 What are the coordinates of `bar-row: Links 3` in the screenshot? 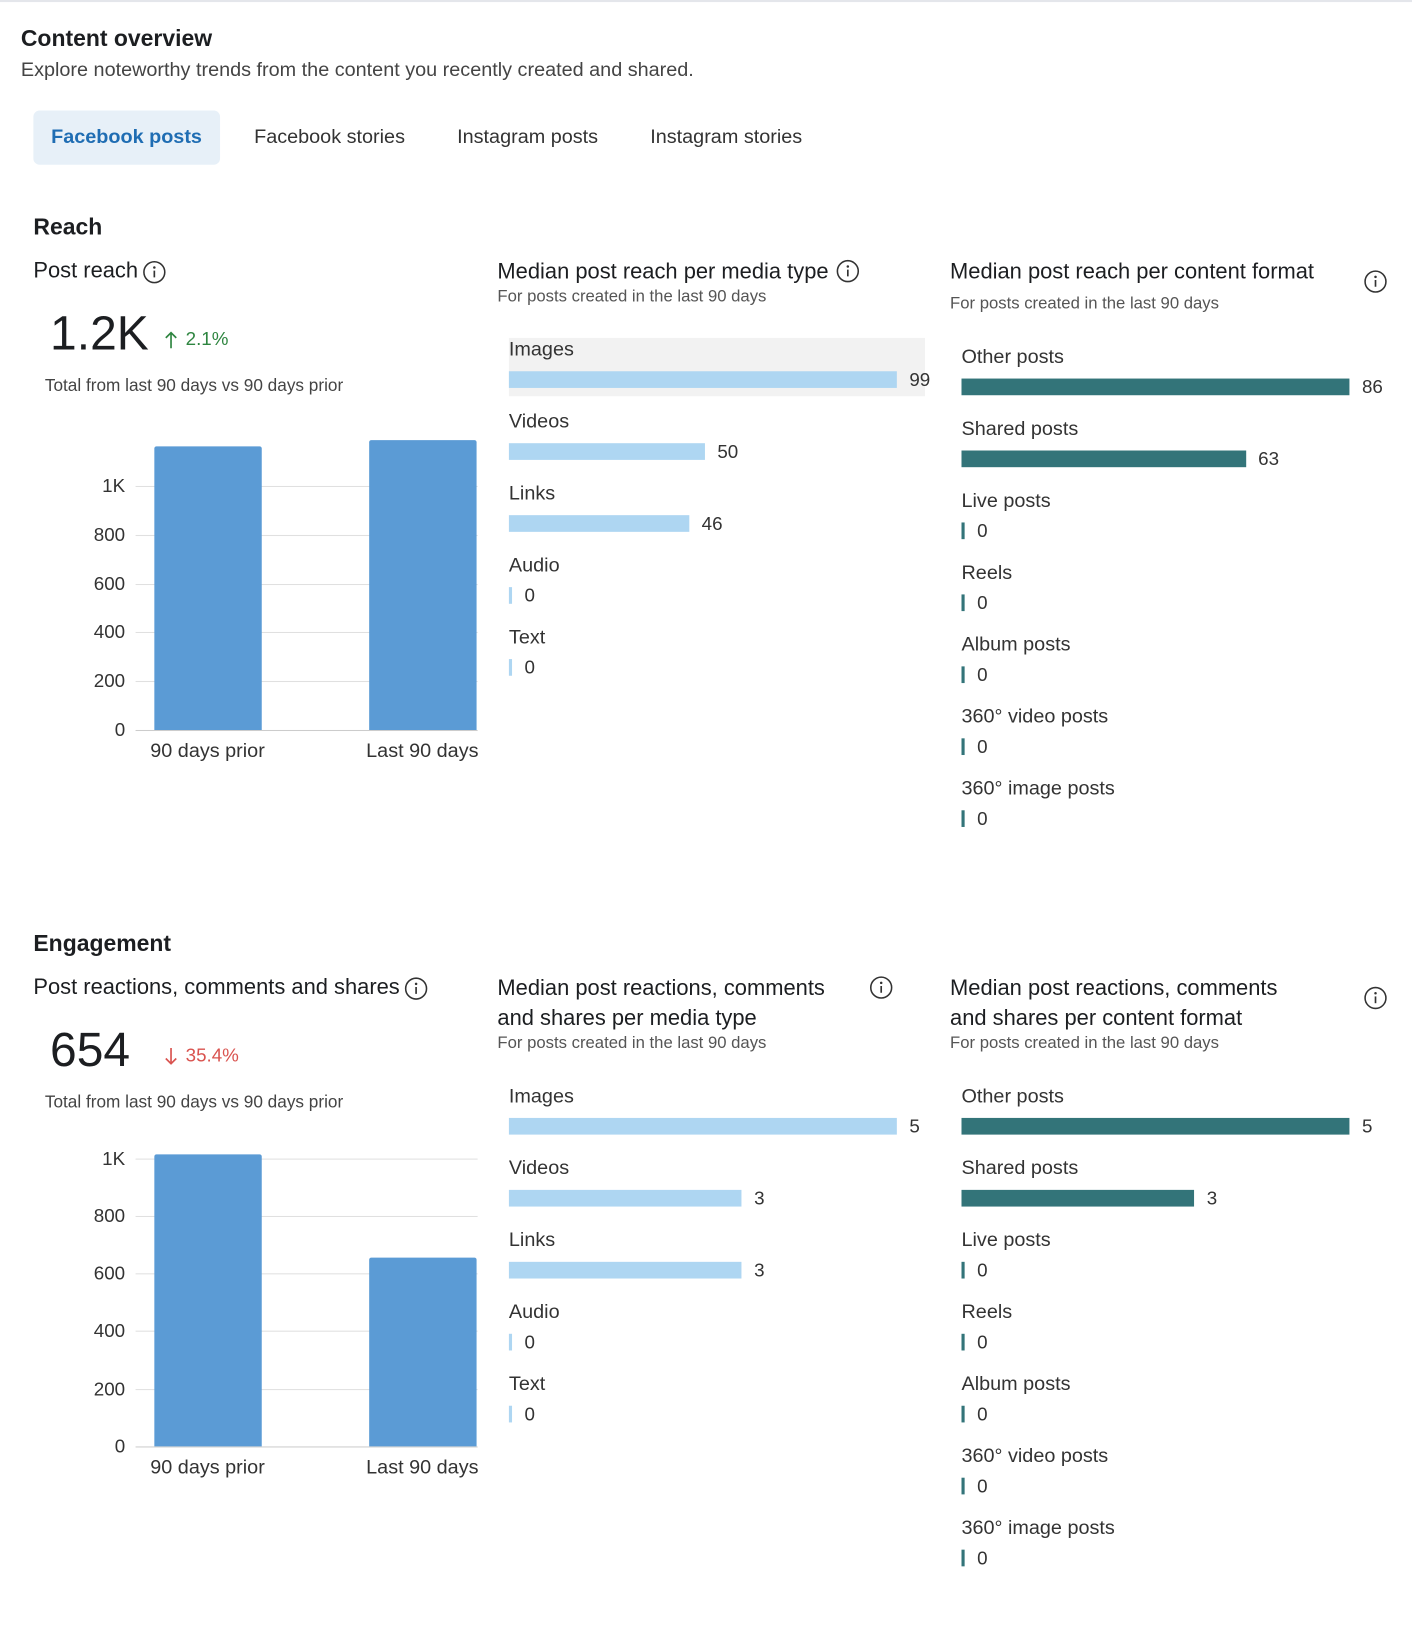 It's located at (716, 1257).